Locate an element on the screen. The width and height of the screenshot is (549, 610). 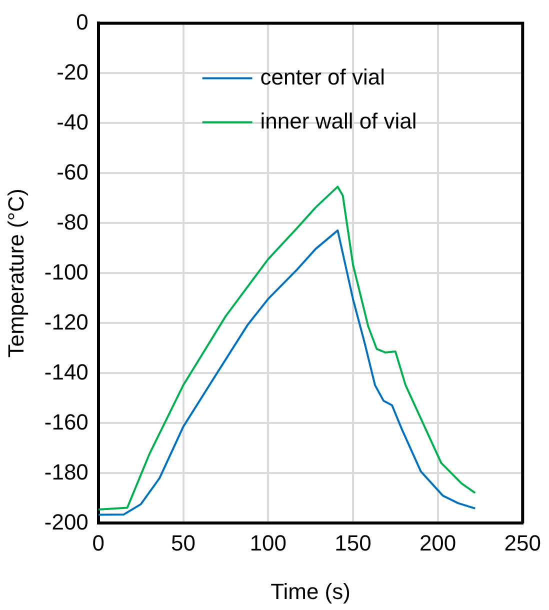
legend-label: center of vial is located at coordinates (323, 77).